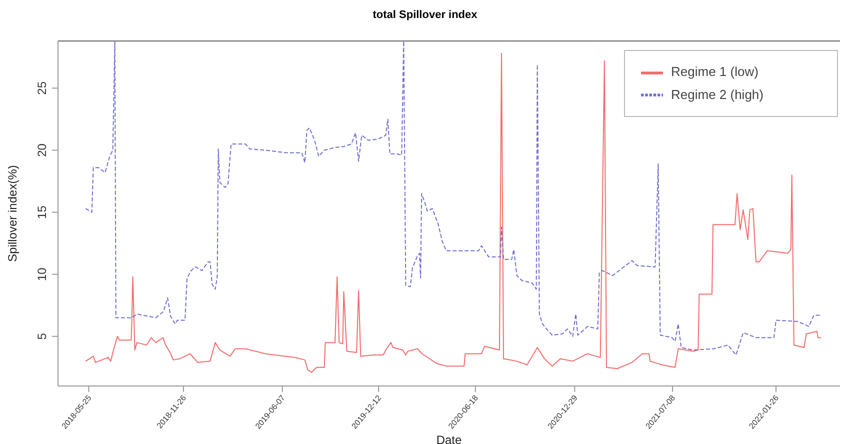 This screenshot has width=843, height=444. Describe the element at coordinates (449, 438) in the screenshot. I see `x-axis-title: Date` at that location.